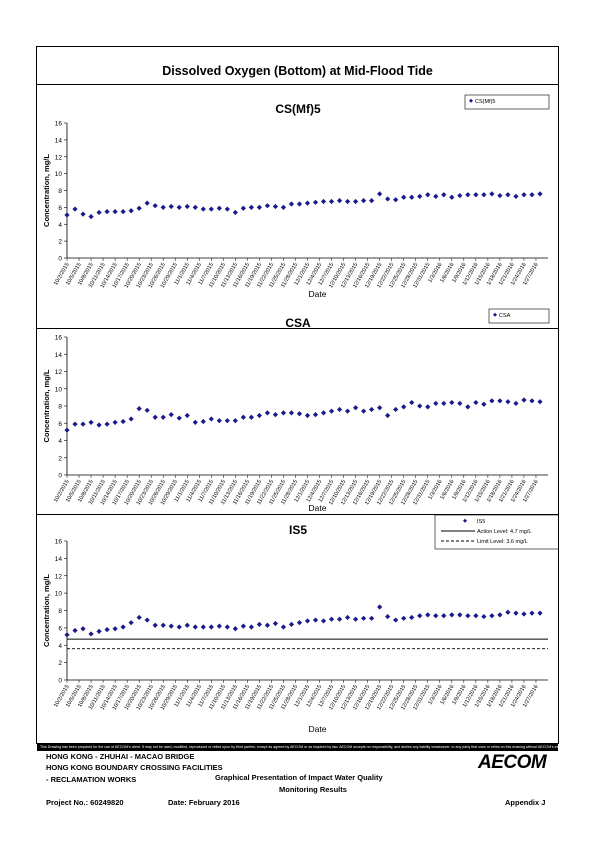  What do you see at coordinates (85, 802) in the screenshot?
I see `project-number: Project No.: 60249820` at bounding box center [85, 802].